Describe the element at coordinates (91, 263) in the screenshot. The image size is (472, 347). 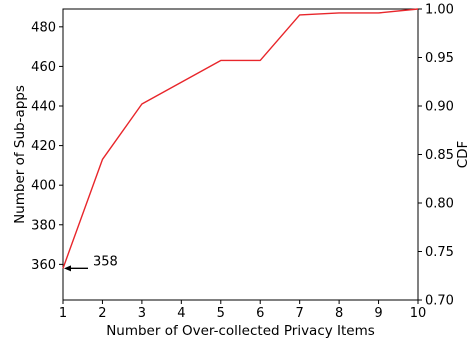
I see `annotation: 358` at that location.